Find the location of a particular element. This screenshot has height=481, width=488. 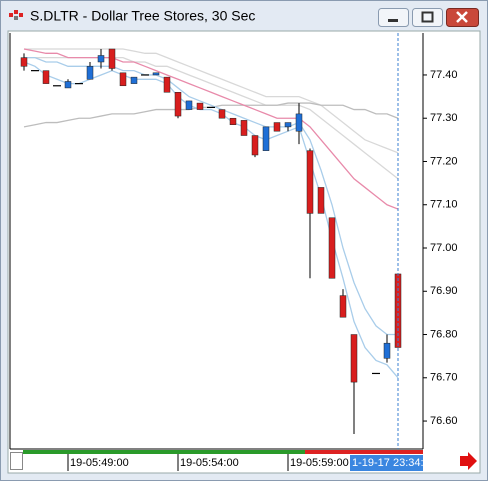

y-tick-label: 76.70 is located at coordinates (444, 378).